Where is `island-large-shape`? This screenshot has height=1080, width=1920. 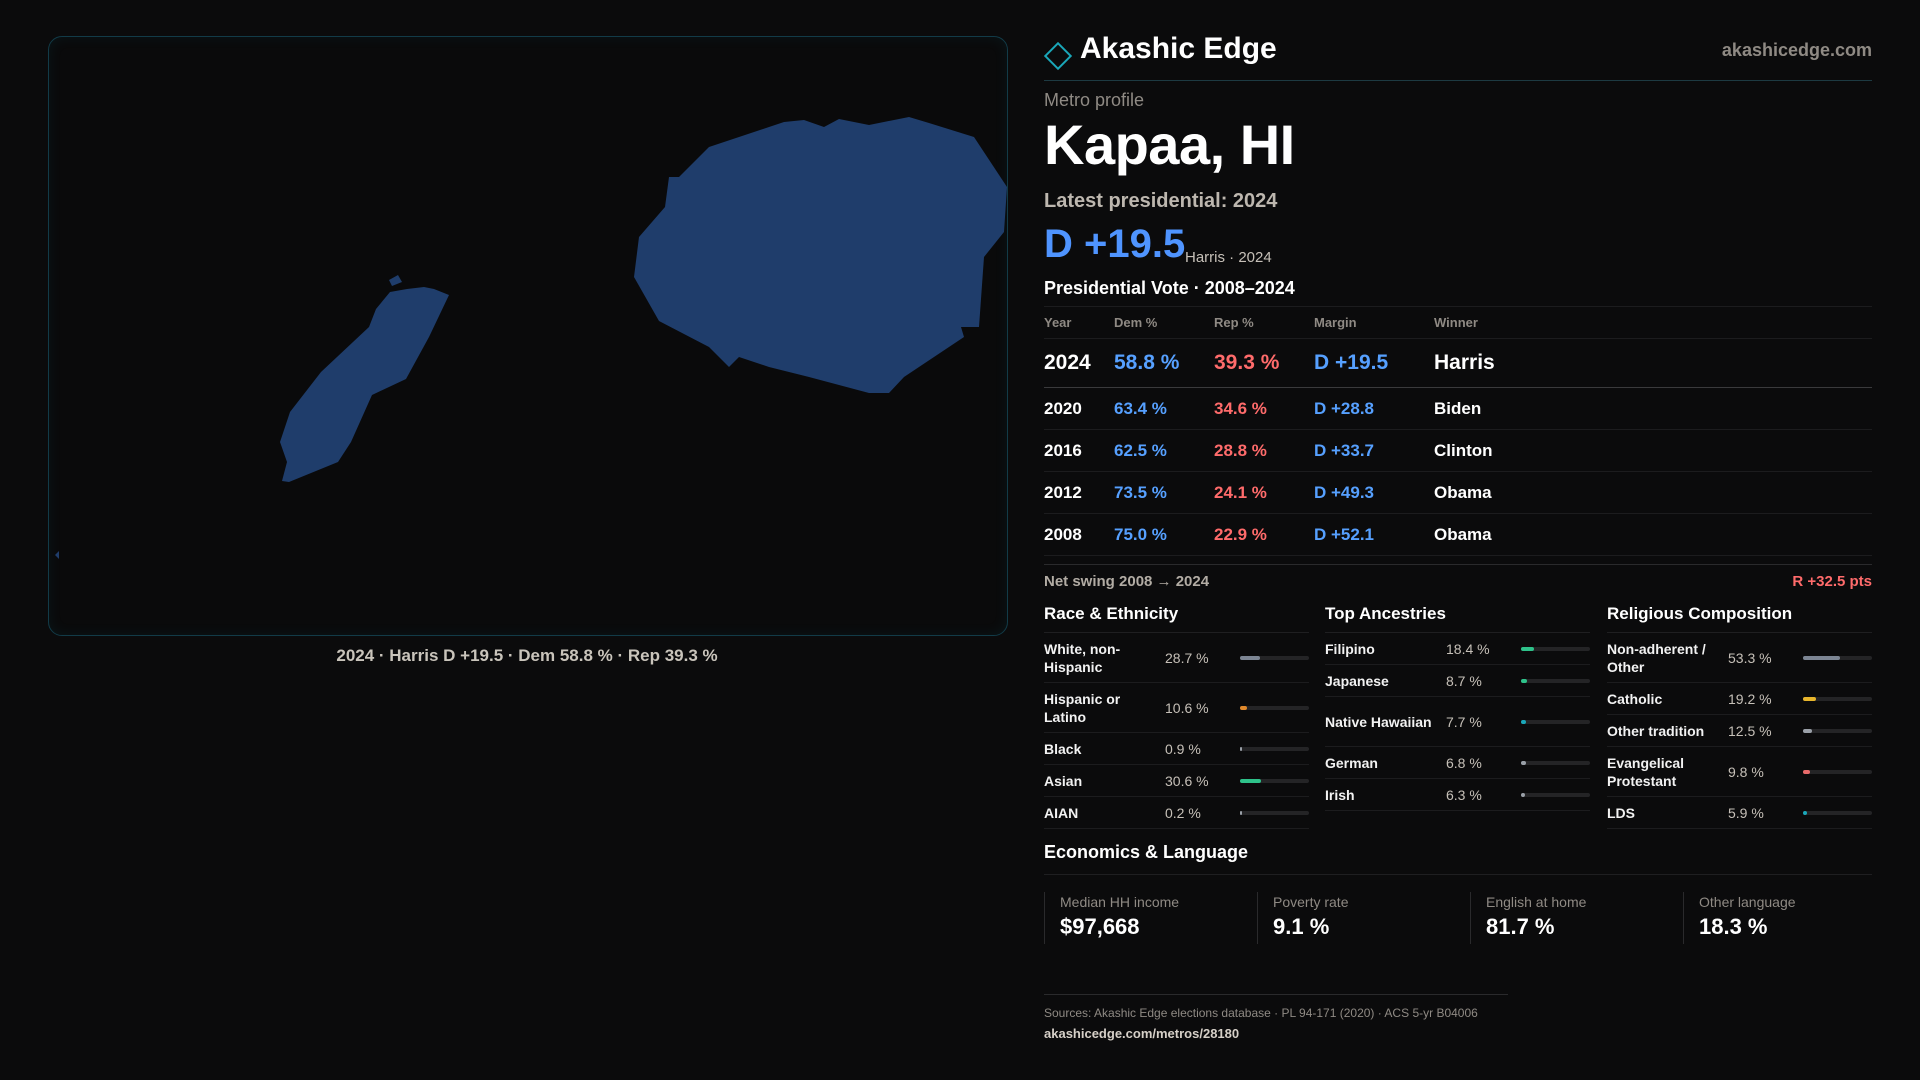
island-large-shape is located at coordinates (820, 255).